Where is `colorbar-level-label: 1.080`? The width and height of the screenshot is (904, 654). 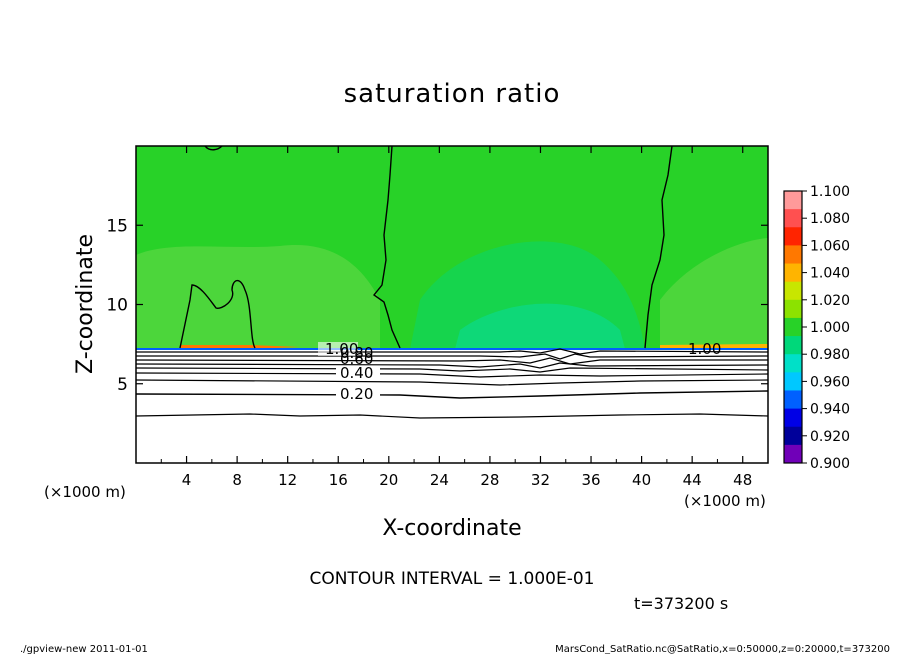 colorbar-level-label: 1.080 is located at coordinates (830, 219).